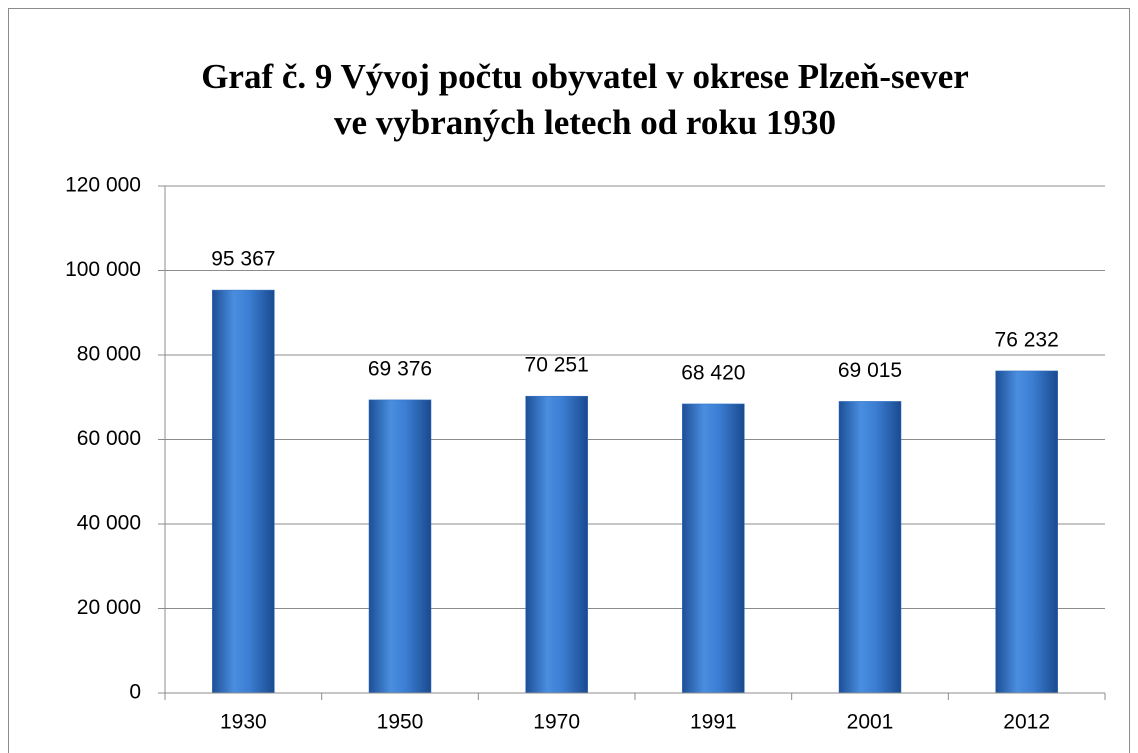  What do you see at coordinates (243, 722) in the screenshot?
I see `x-tick-label: 1930` at bounding box center [243, 722].